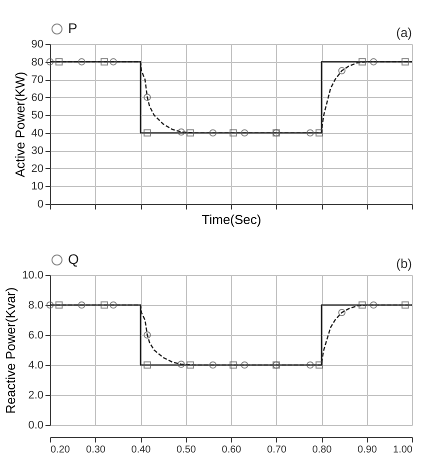 The image size is (431, 467). I want to click on y-tick-label: 80, so click(37, 62).